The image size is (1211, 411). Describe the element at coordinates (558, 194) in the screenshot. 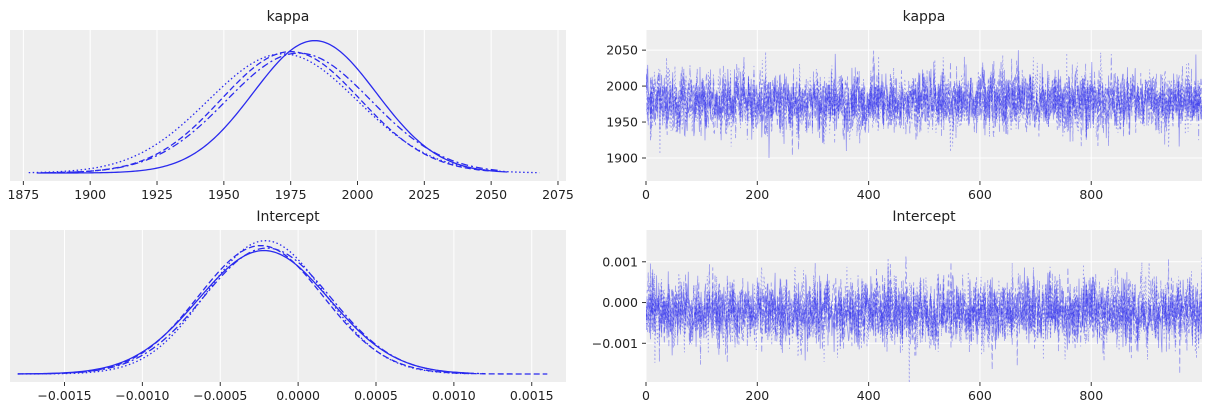

I see `x-tick-label: 2075` at that location.